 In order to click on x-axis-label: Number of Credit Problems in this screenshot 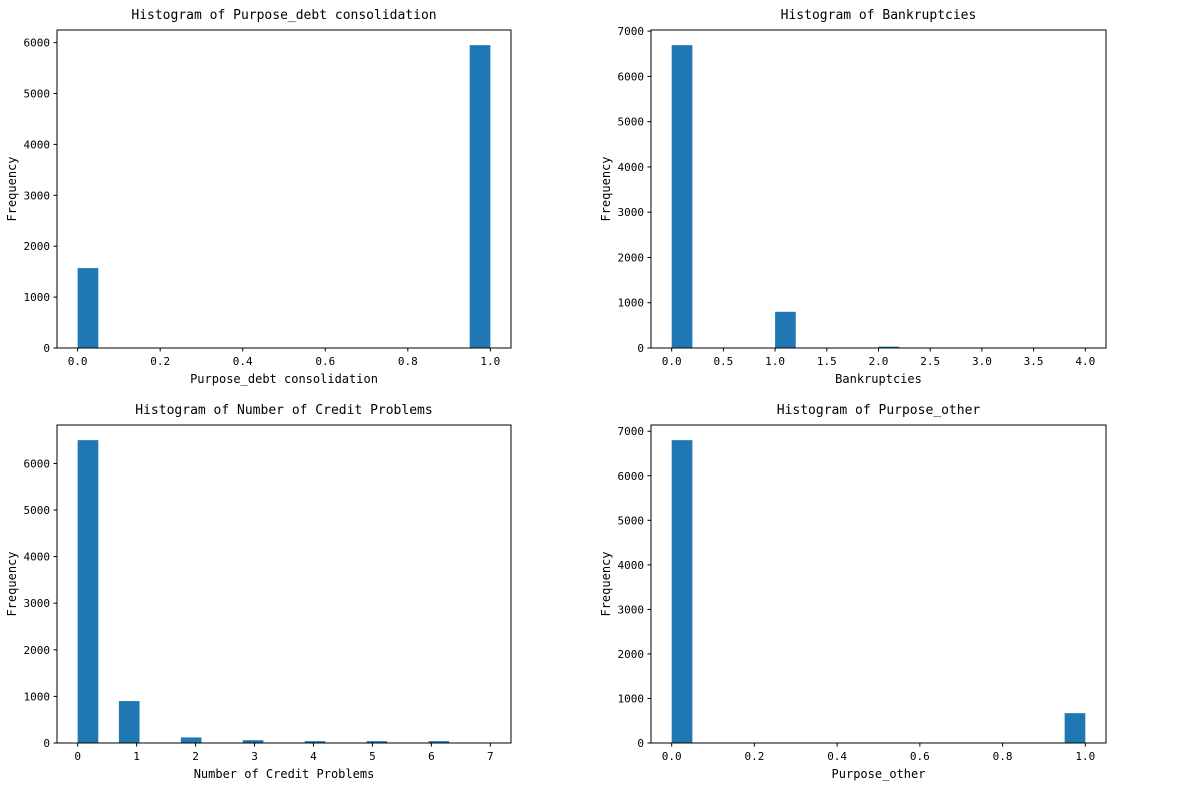, I will do `click(284, 774)`.